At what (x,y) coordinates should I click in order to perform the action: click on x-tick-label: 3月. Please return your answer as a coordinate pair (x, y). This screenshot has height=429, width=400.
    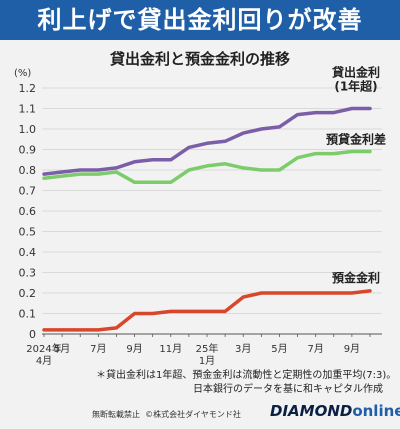
    Looking at the image, I should click on (243, 349).